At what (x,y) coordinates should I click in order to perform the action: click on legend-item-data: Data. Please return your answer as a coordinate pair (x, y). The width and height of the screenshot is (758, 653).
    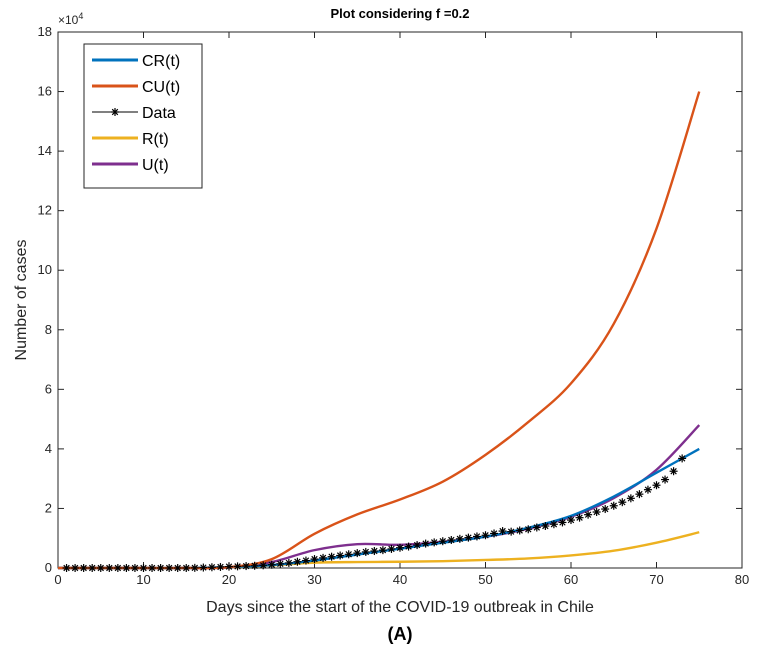
    Looking at the image, I should click on (134, 113).